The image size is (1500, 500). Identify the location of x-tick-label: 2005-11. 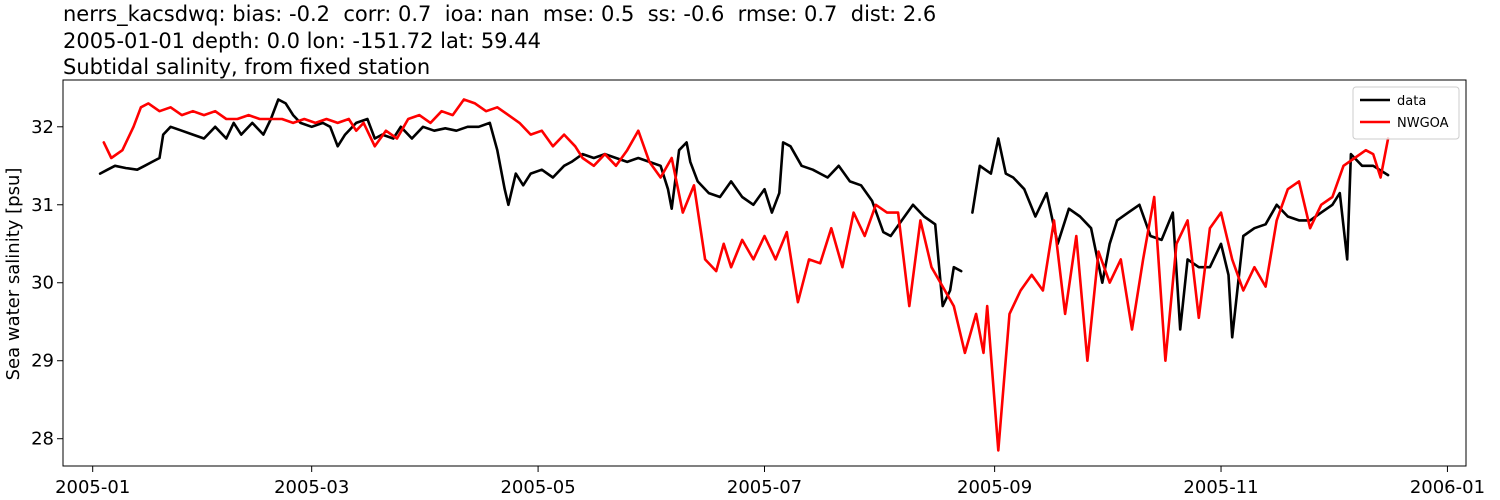
(1220, 487).